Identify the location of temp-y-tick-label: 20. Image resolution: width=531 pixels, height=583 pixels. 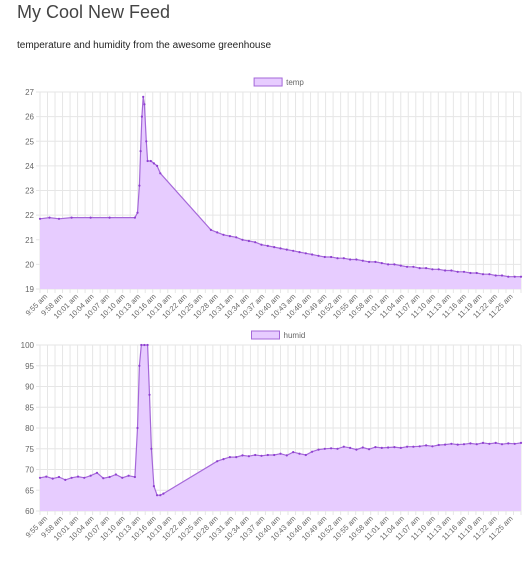
(29, 264).